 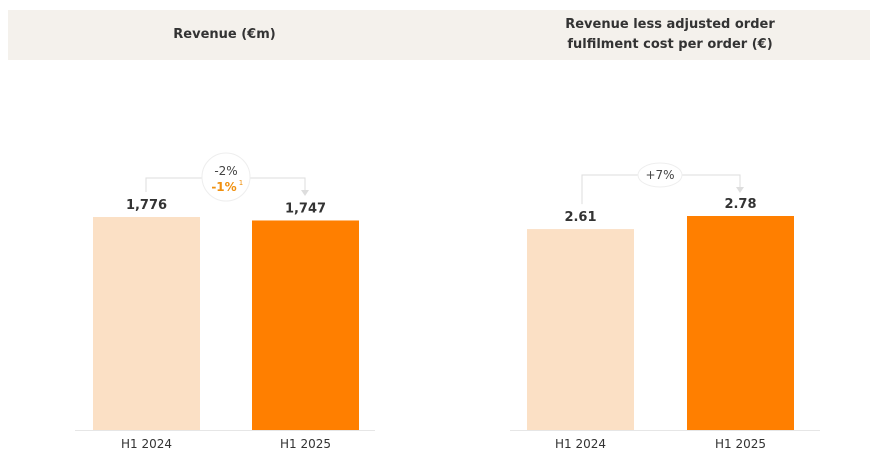 What do you see at coordinates (580, 217) in the screenshot?
I see `data-label: 2.61` at bounding box center [580, 217].